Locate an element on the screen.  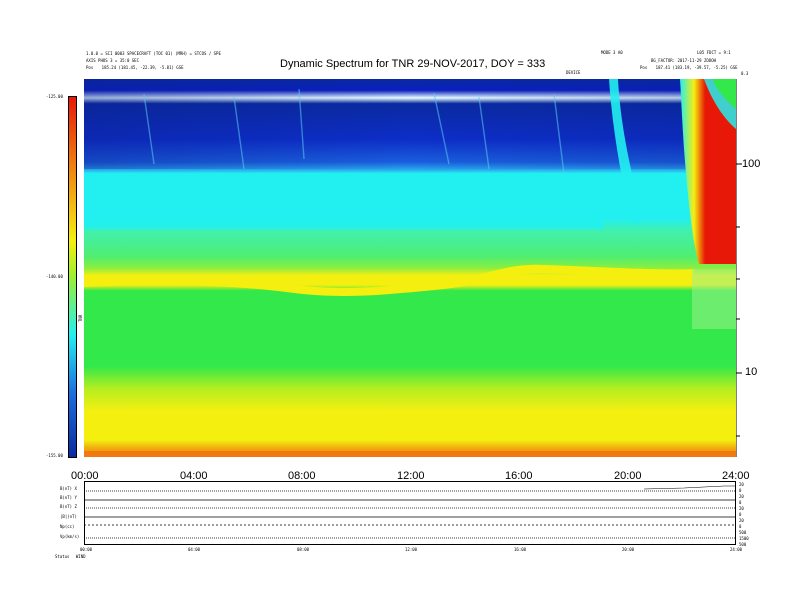
colorbar-label: TNR is located at coordinates (80, 318).